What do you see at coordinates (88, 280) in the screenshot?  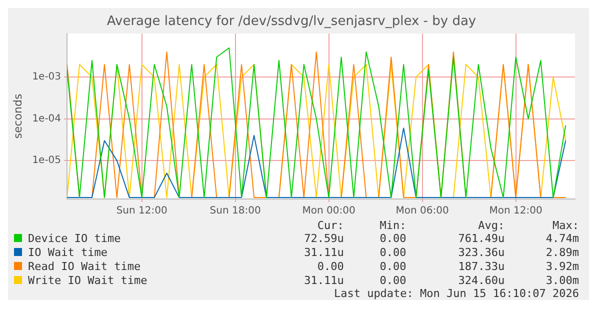 I see `legend-label: Write IO Wait time` at bounding box center [88, 280].